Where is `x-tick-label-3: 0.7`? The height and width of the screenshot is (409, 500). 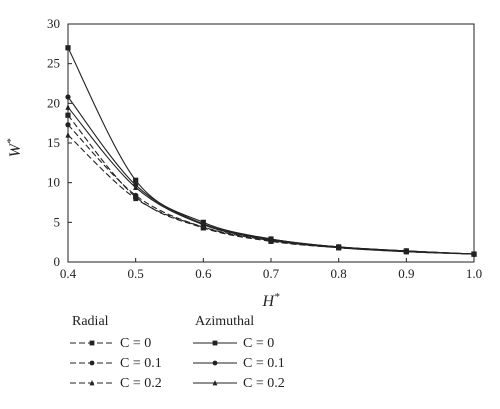
x-tick-label-3: 0.7 is located at coordinates (271, 273).